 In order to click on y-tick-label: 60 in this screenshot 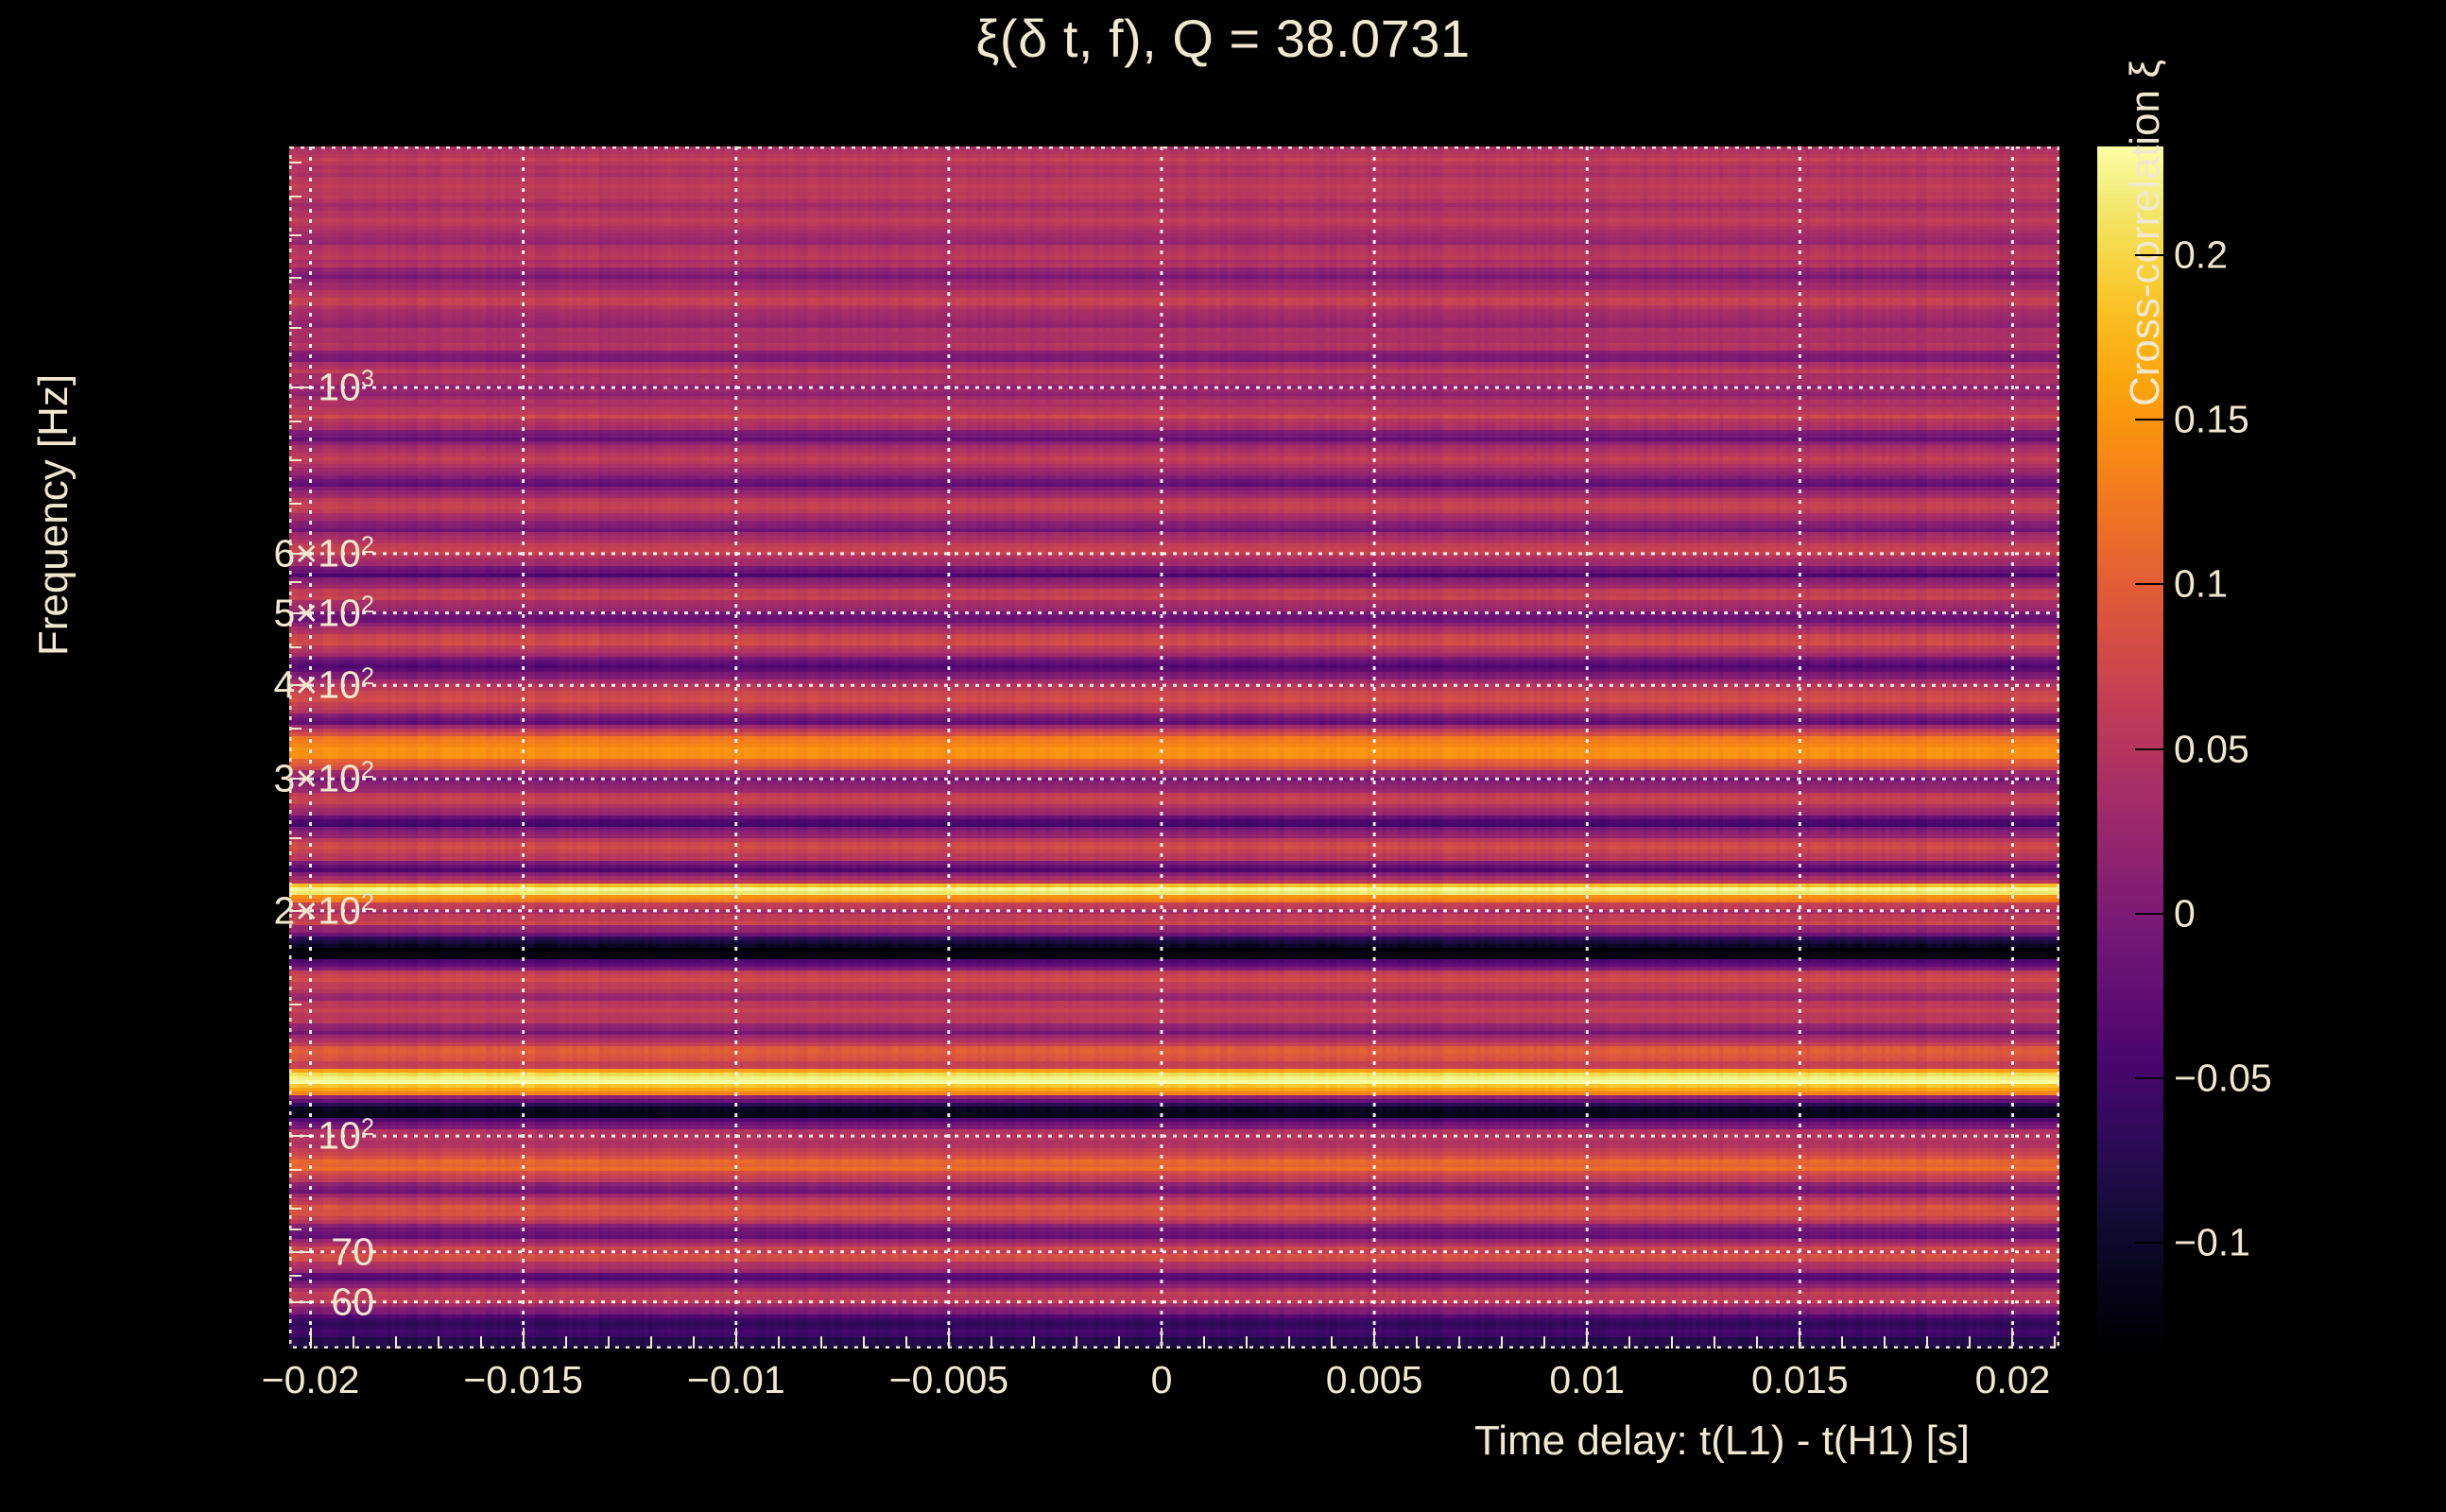, I will do `click(352, 1302)`.